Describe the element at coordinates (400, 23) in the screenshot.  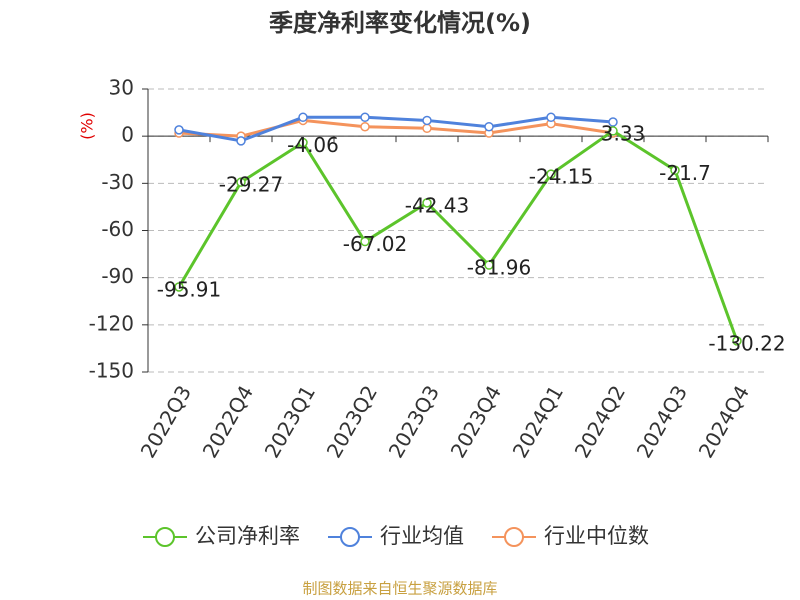
I see `chart-title: 季度净利率变化情况(%)` at that location.